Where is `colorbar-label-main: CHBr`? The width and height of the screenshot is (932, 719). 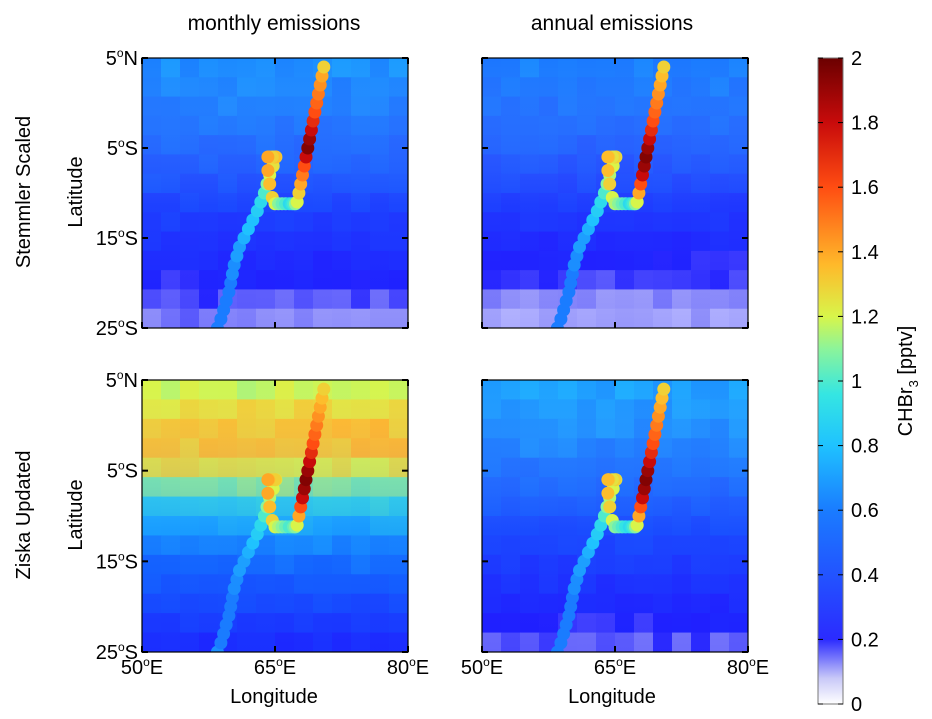 colorbar-label-main: CHBr is located at coordinates (906, 411).